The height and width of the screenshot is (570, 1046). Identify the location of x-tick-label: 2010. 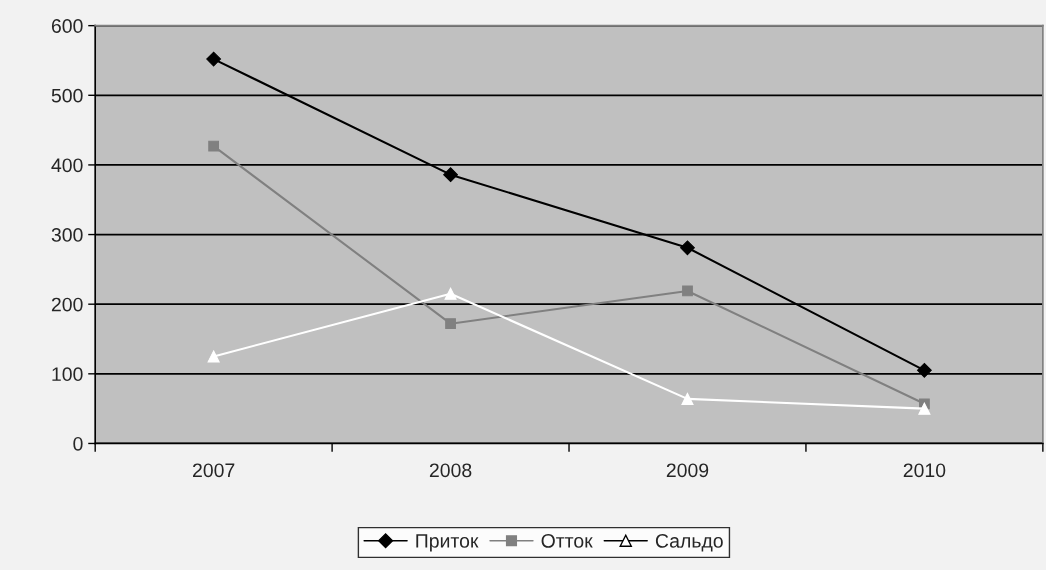
(924, 470).